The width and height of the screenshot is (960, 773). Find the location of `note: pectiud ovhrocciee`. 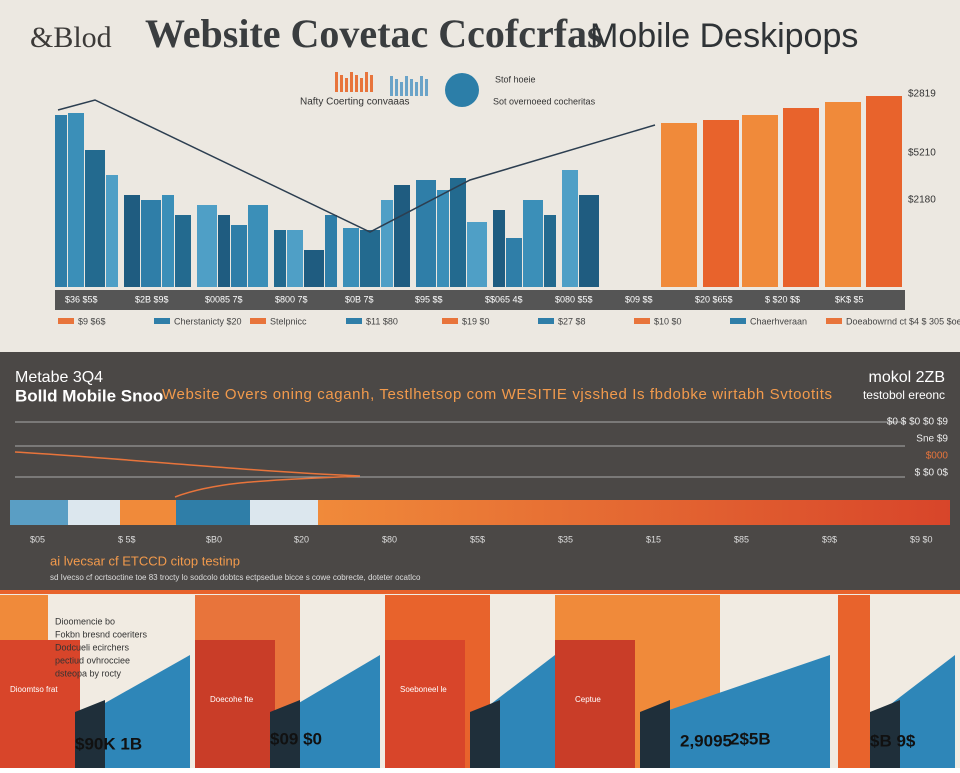

note: pectiud ovhrocciee is located at coordinates (92, 660).